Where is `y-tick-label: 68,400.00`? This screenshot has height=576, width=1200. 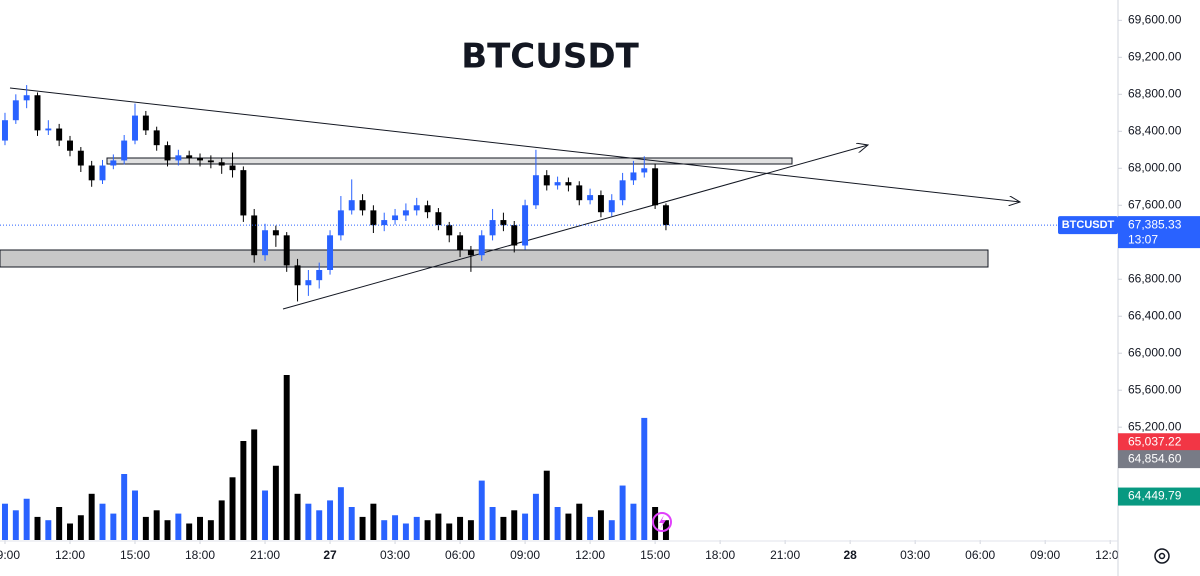
y-tick-label: 68,400.00 is located at coordinates (1155, 130).